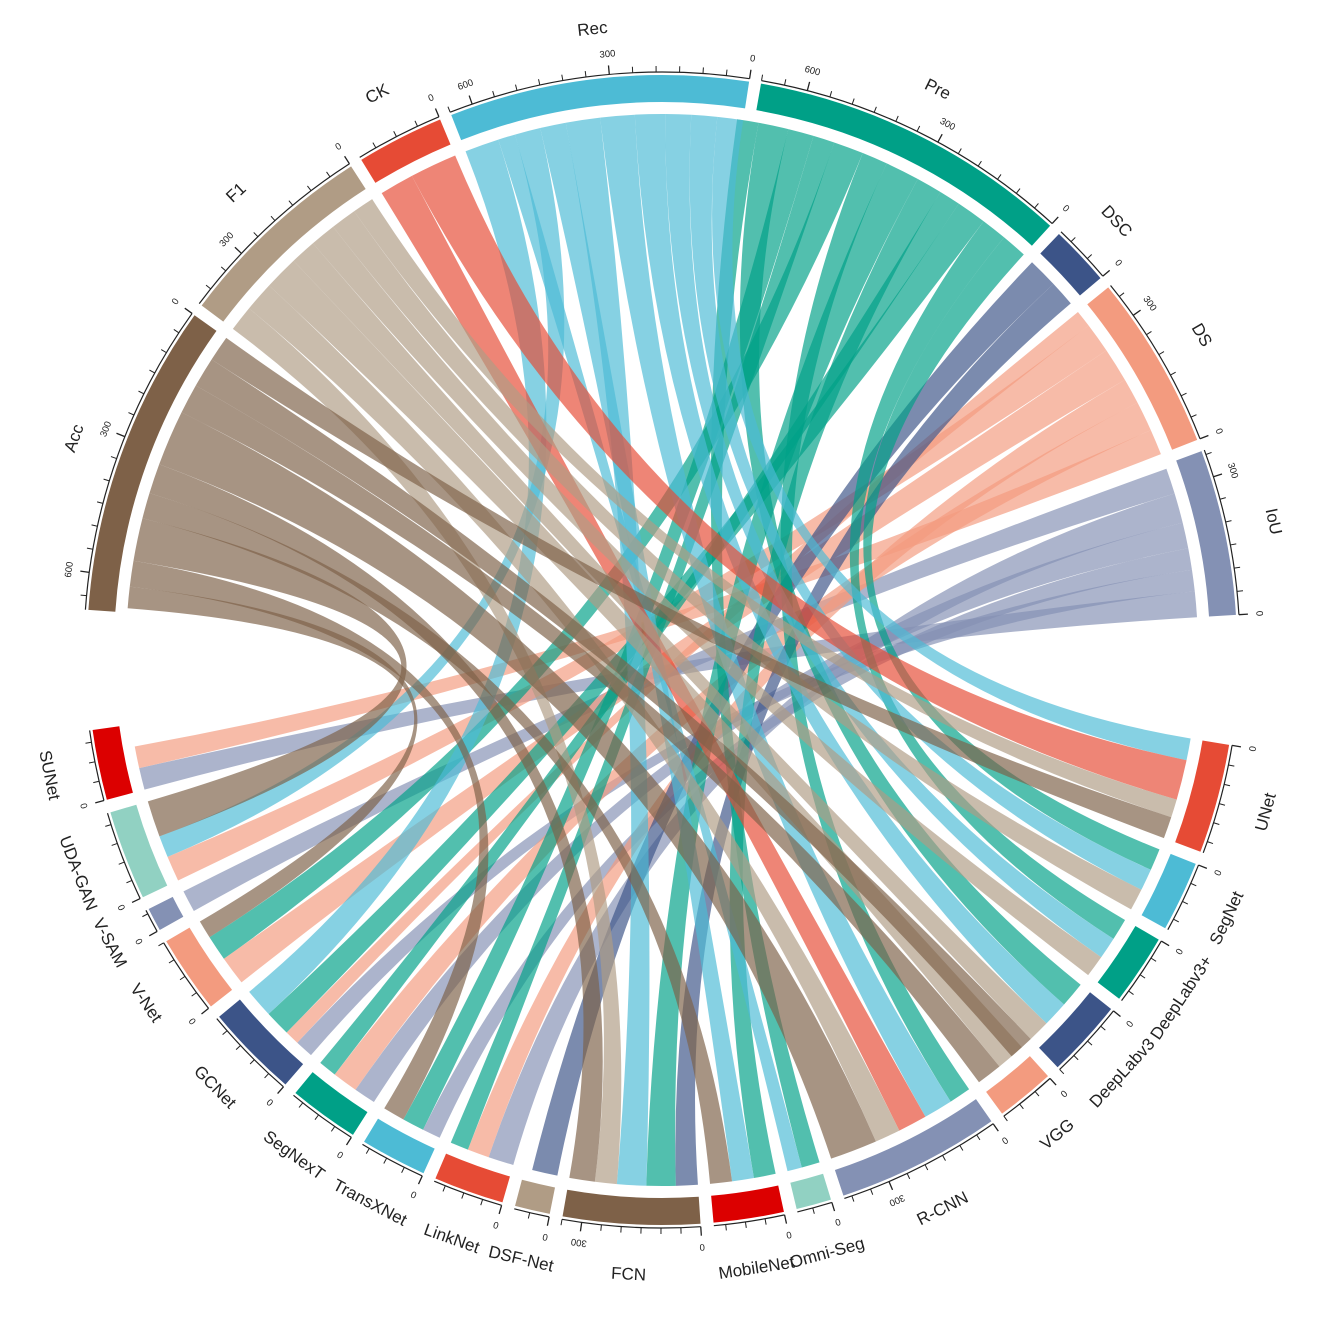 This screenshot has height=1322, width=1325. I want to click on sector-label-linknet: LinkNet, so click(451, 1238).